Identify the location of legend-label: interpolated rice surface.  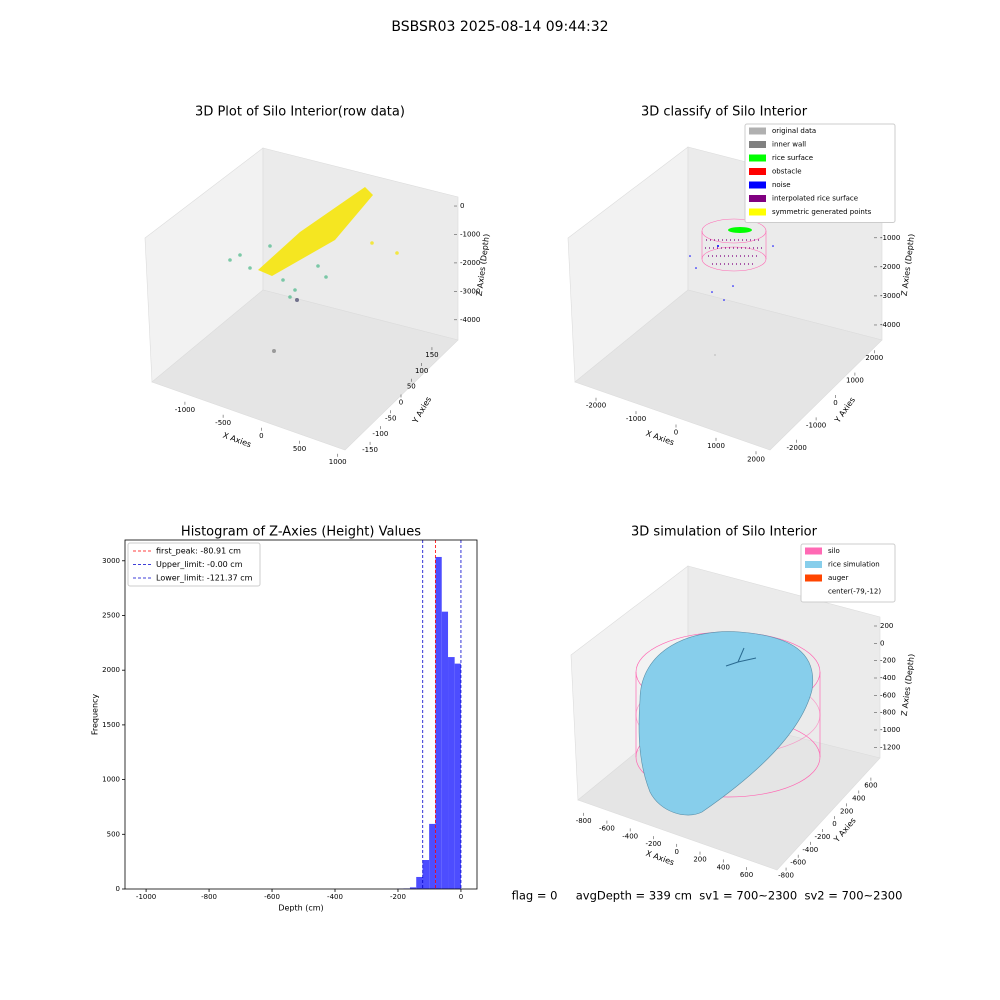
(815, 199).